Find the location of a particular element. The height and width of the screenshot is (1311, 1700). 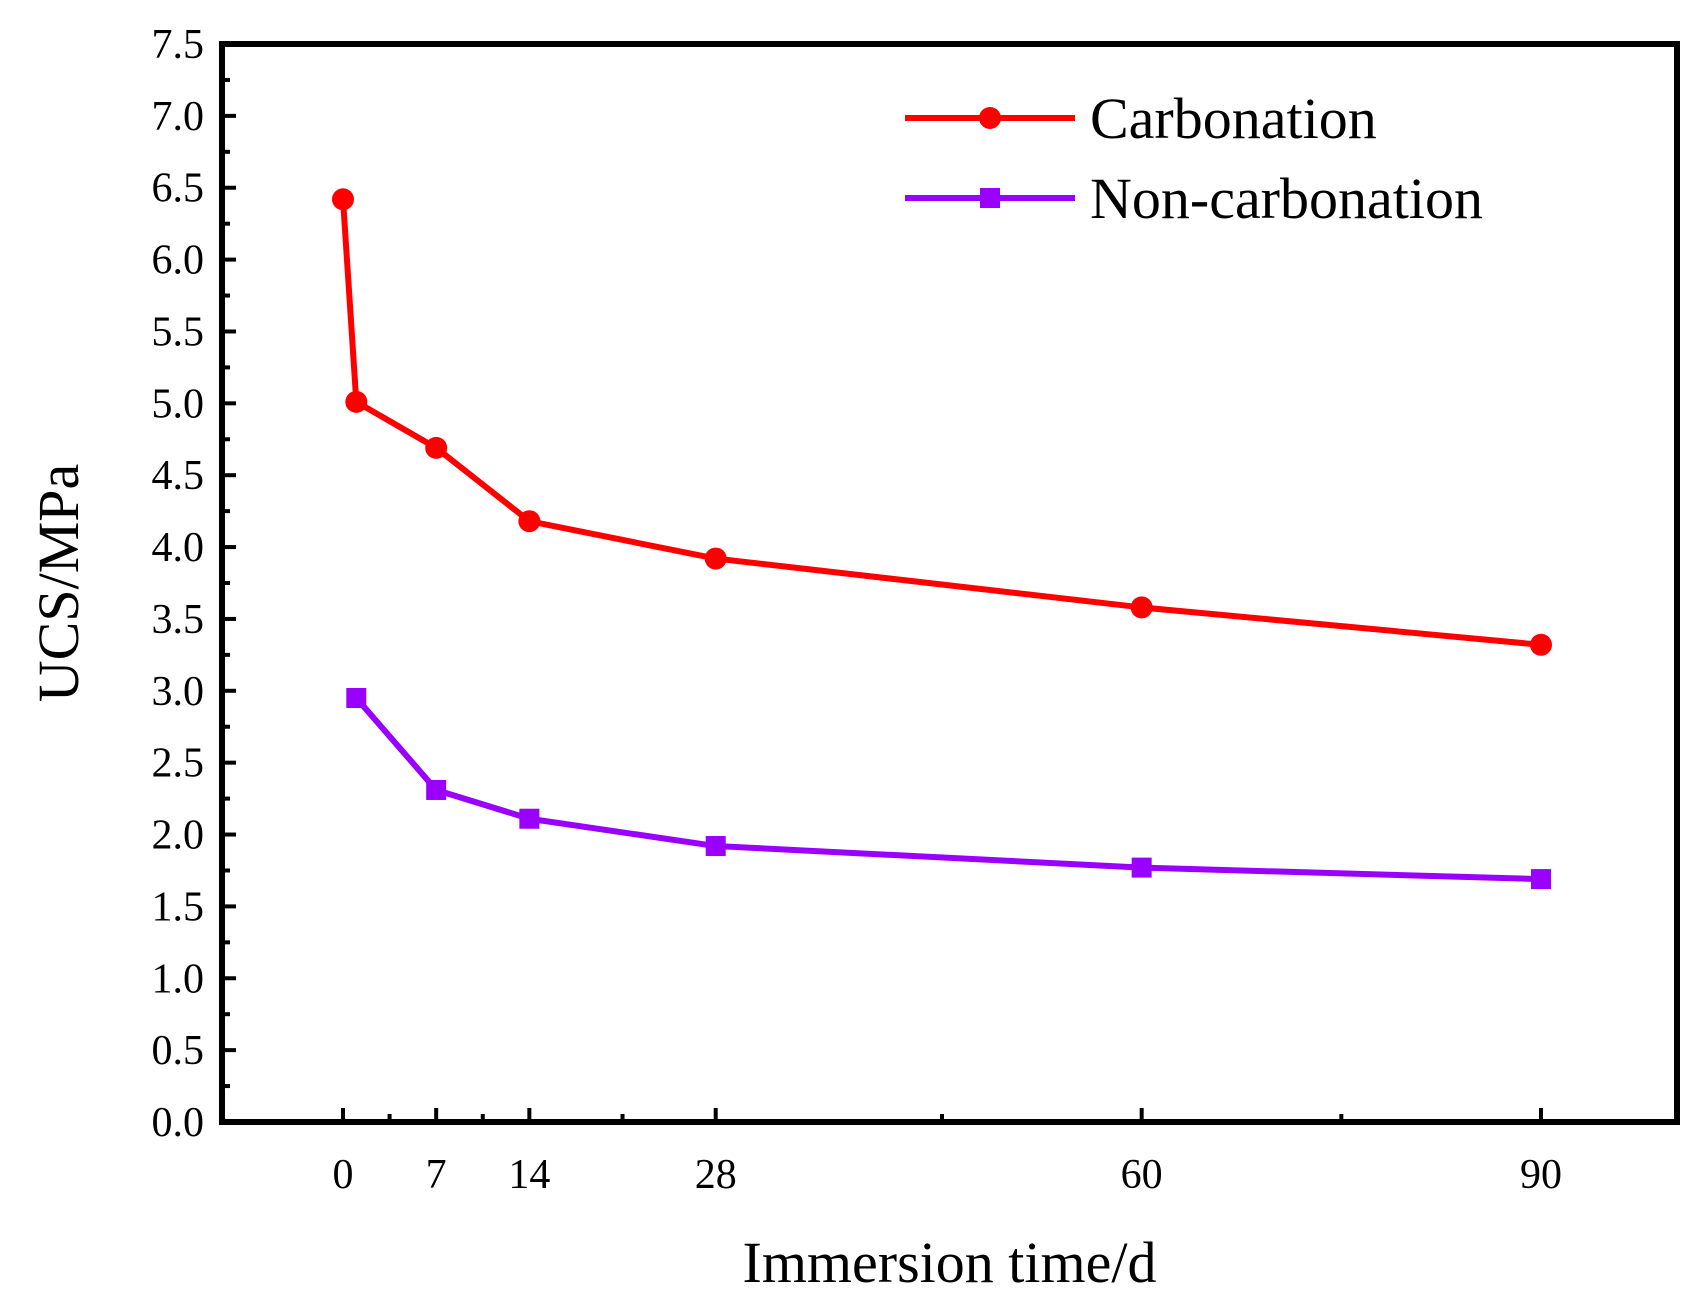

series-line-non-carbonation is located at coordinates (948, 789).